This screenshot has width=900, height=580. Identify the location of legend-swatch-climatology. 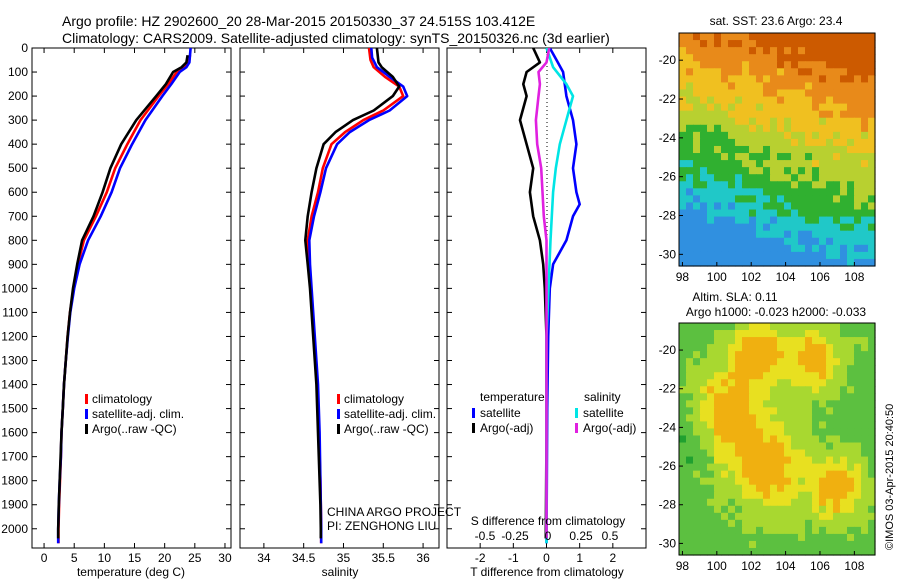
(338, 399).